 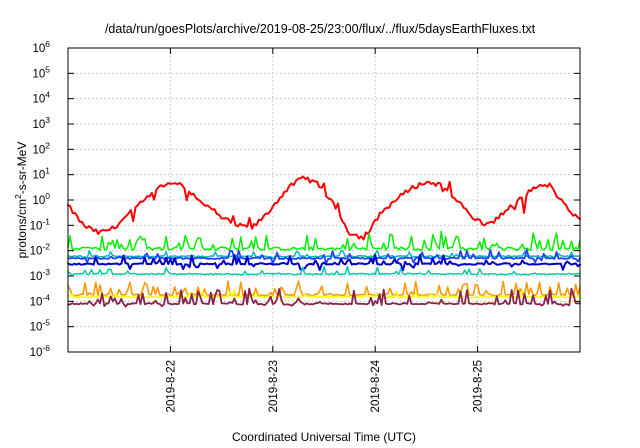 What do you see at coordinates (47, 196) in the screenshot?
I see `y-tick-exp: 0` at bounding box center [47, 196].